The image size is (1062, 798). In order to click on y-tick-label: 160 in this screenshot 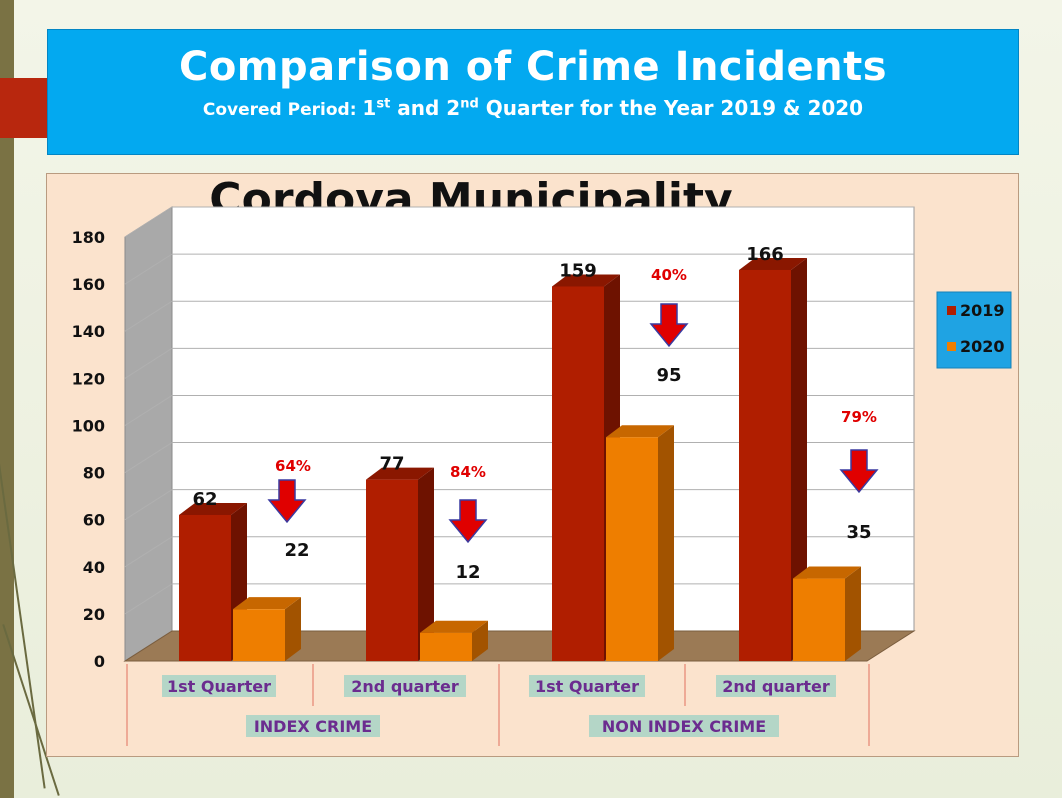, I will do `click(88, 284)`.